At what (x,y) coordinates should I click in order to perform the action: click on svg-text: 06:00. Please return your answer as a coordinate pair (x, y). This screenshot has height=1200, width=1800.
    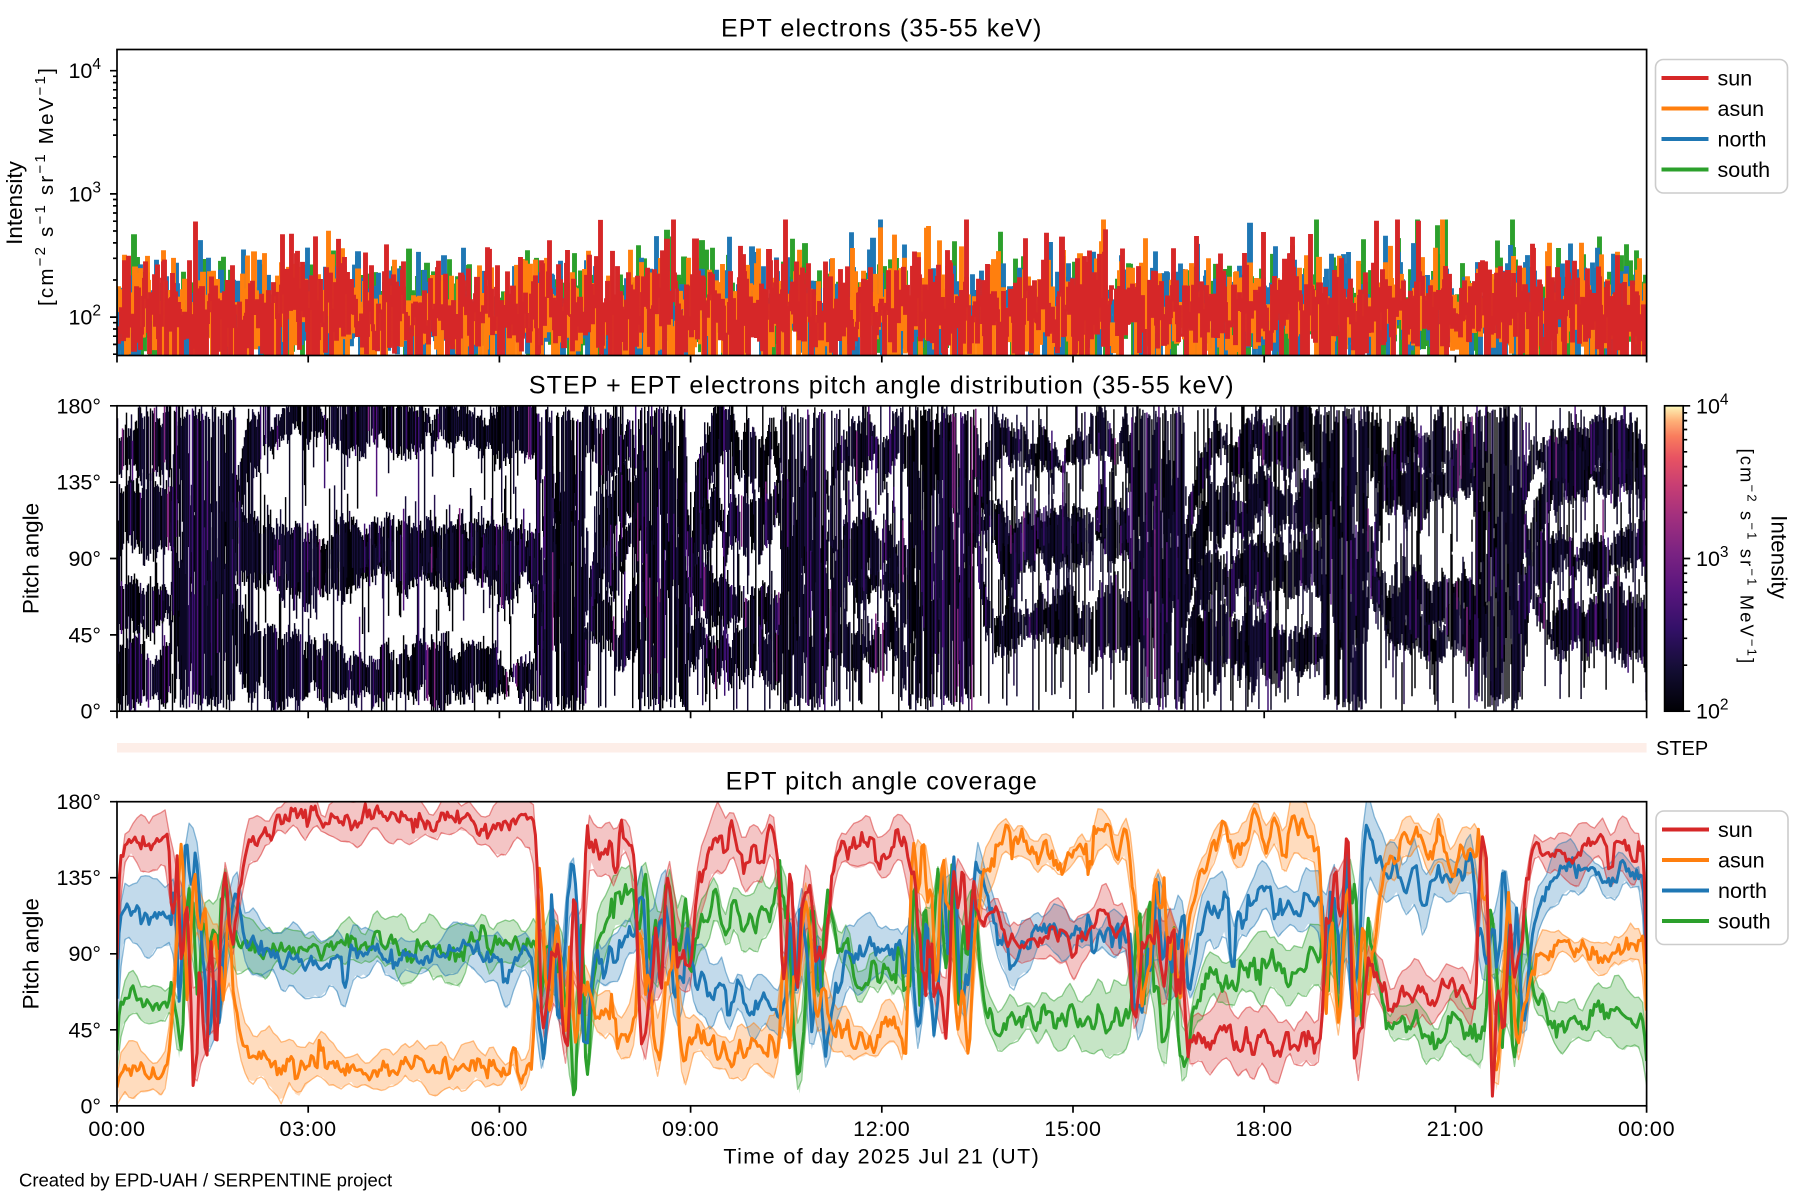
    Looking at the image, I should click on (499, 1129).